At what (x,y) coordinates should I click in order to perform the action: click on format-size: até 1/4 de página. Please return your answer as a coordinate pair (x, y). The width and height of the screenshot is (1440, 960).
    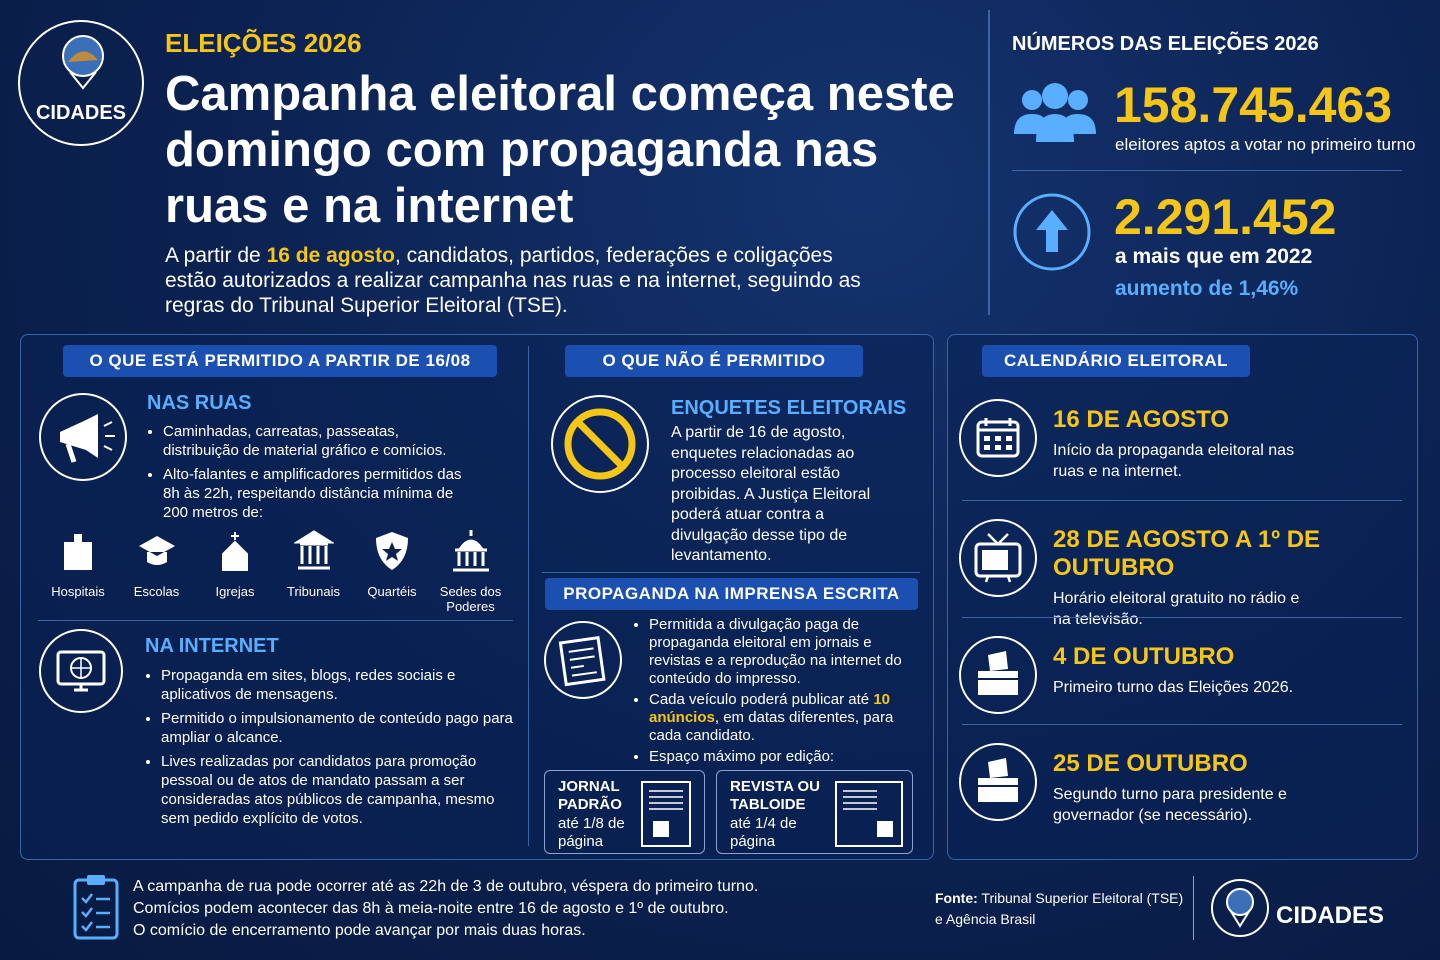
    Looking at the image, I should click on (763, 832).